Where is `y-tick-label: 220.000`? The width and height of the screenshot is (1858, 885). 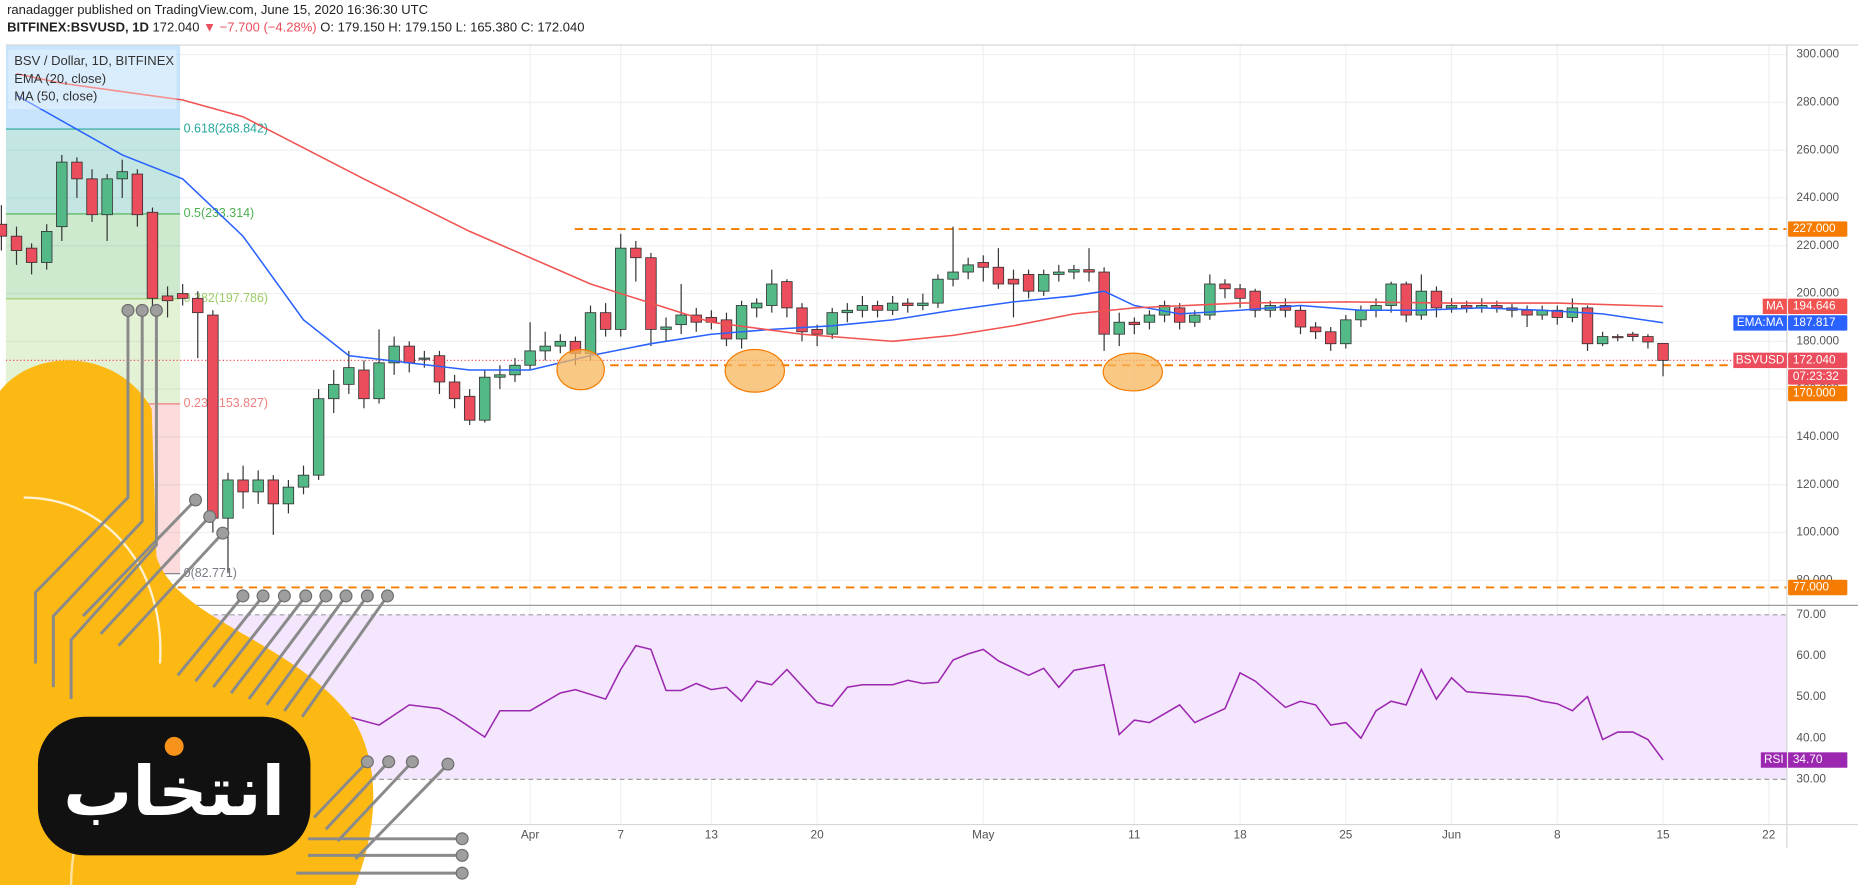
y-tick-label: 220.000 is located at coordinates (1817, 245).